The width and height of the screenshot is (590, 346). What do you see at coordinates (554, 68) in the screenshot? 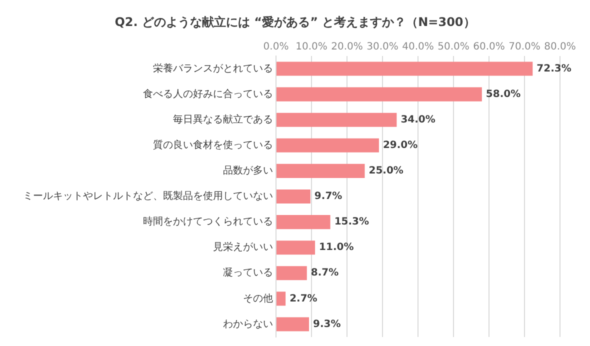
I see `data-label: 72.3%` at bounding box center [554, 68].